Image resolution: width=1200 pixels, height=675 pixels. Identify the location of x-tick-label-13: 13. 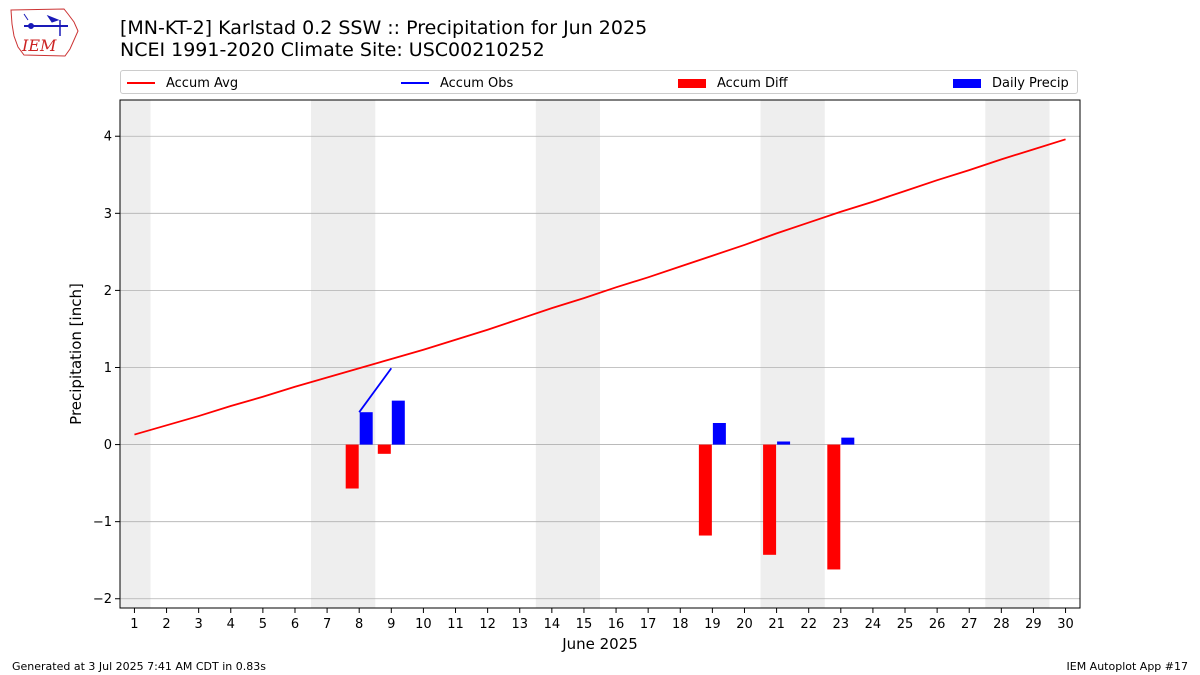
(519, 624).